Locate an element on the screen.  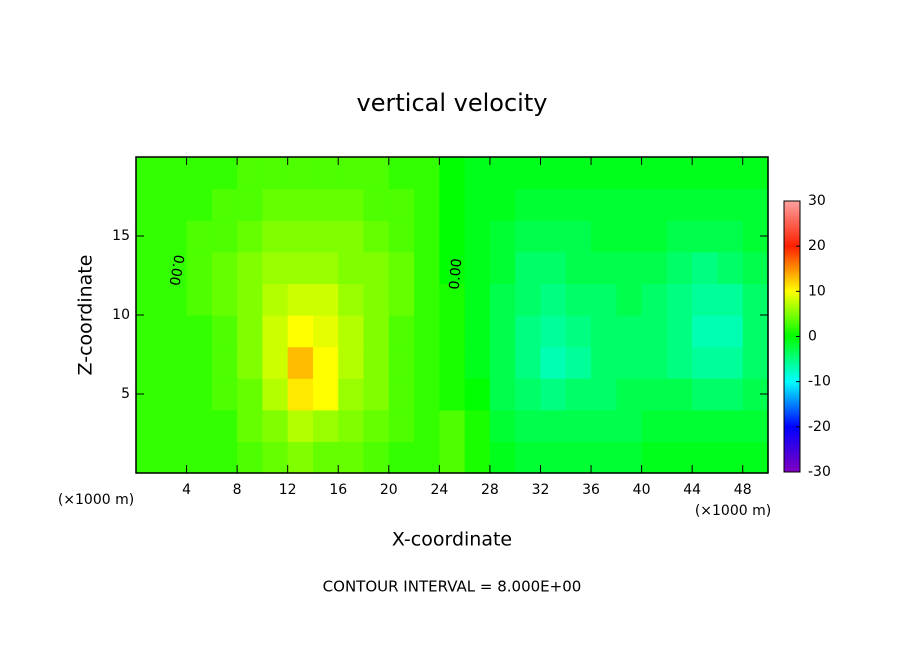
x-tick-label: 16 is located at coordinates (338, 490).